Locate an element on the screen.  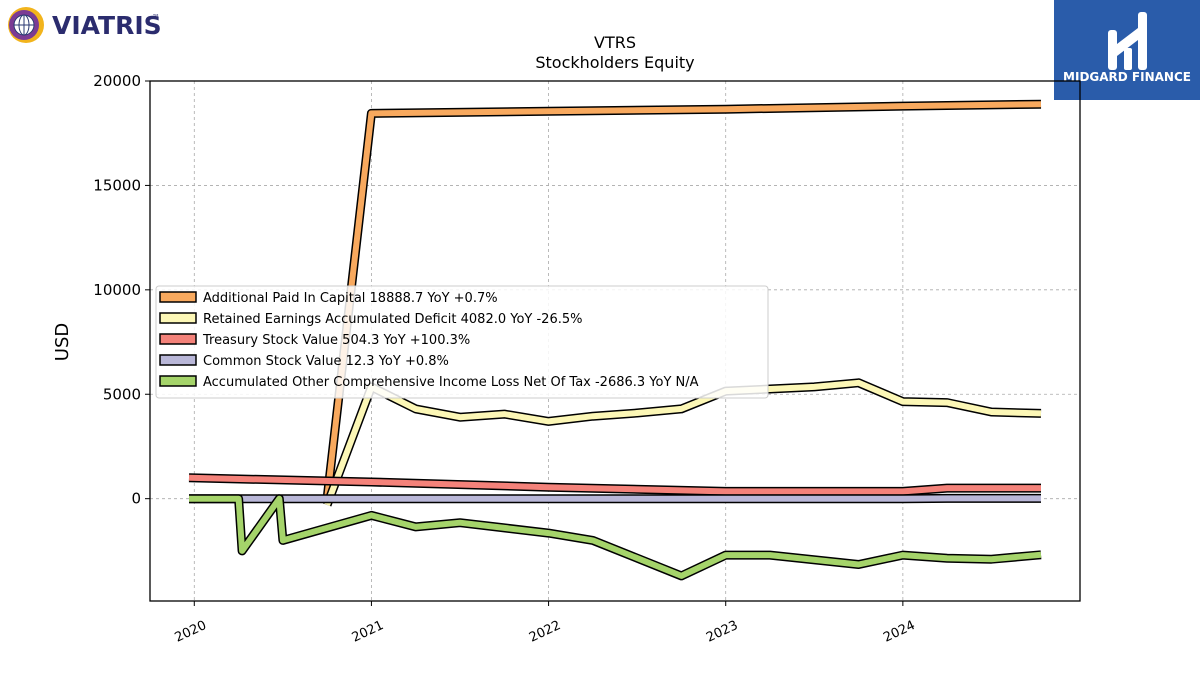
midgard-logo-text: MIDGARD FINANCE is located at coordinates (1127, 77).